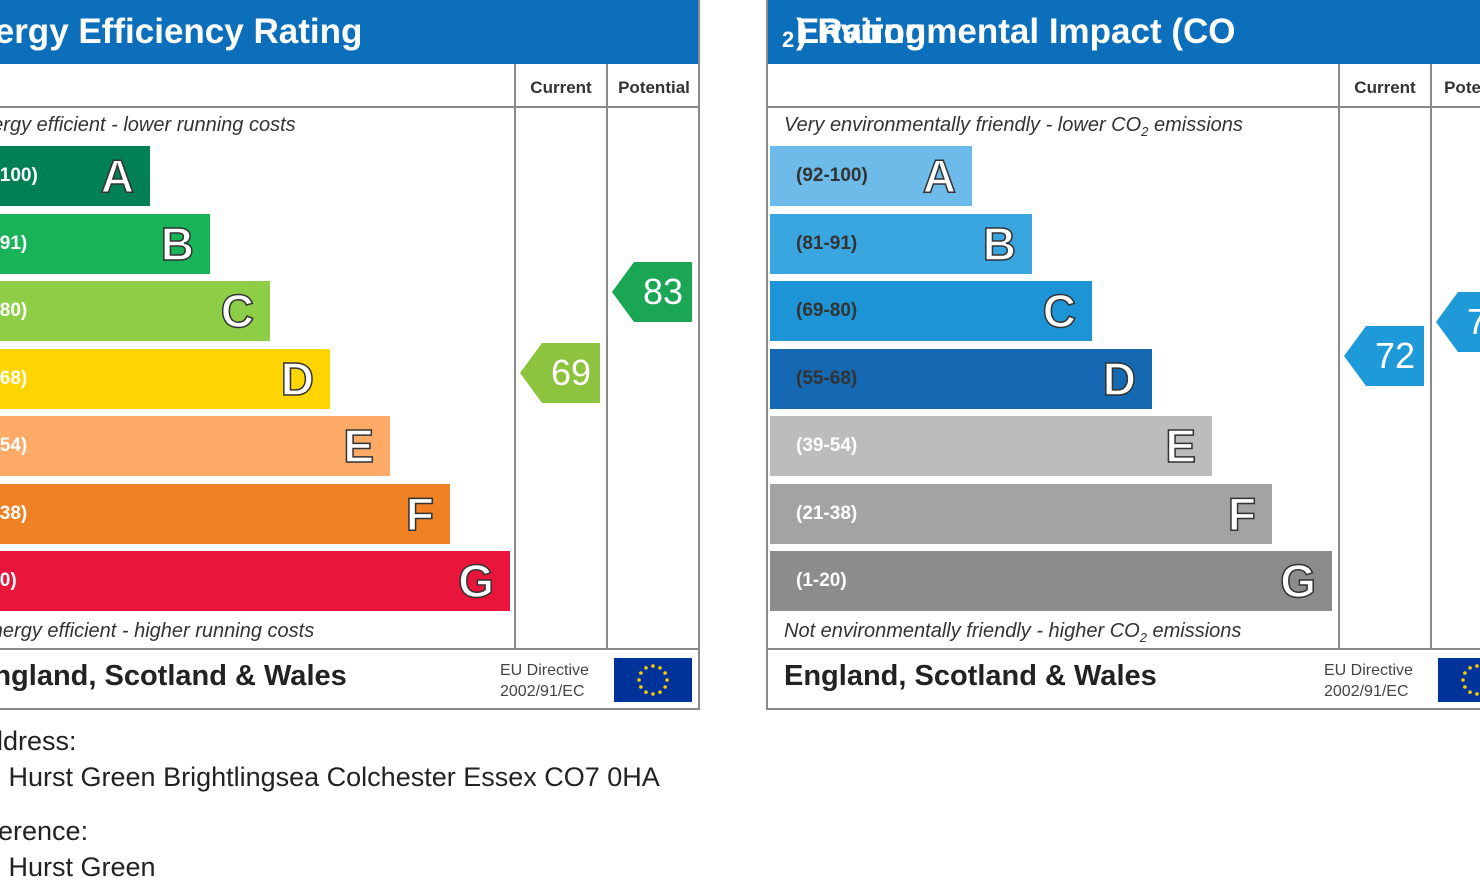 The width and height of the screenshot is (1480, 891). Describe the element at coordinates (195, 446) in the screenshot. I see `energy-band-e: (39-54) E` at that location.